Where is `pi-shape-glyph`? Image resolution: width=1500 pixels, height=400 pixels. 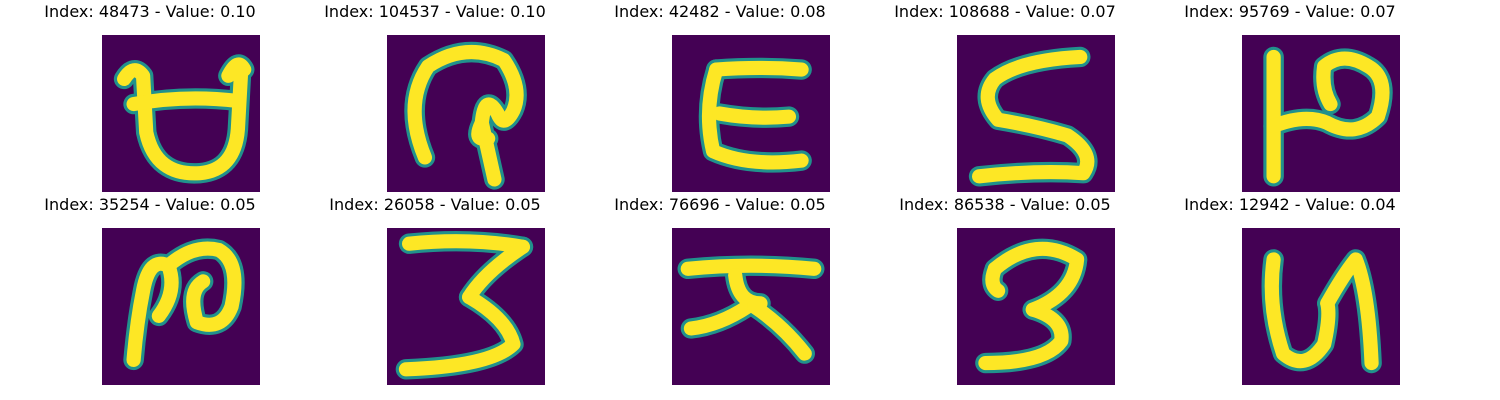 pi-shape-glyph is located at coordinates (1321, 113).